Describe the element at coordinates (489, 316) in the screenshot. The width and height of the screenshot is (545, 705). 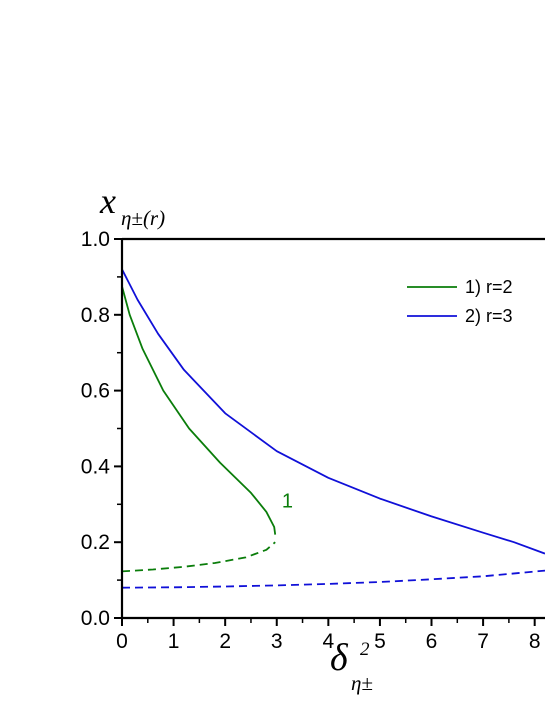
I see `legend-label-2: 2) r=3` at that location.